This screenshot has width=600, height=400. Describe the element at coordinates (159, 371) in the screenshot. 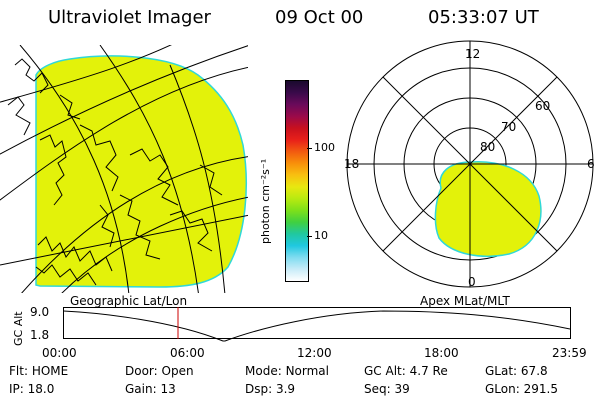

I see `status-door: Door: Open` at that location.